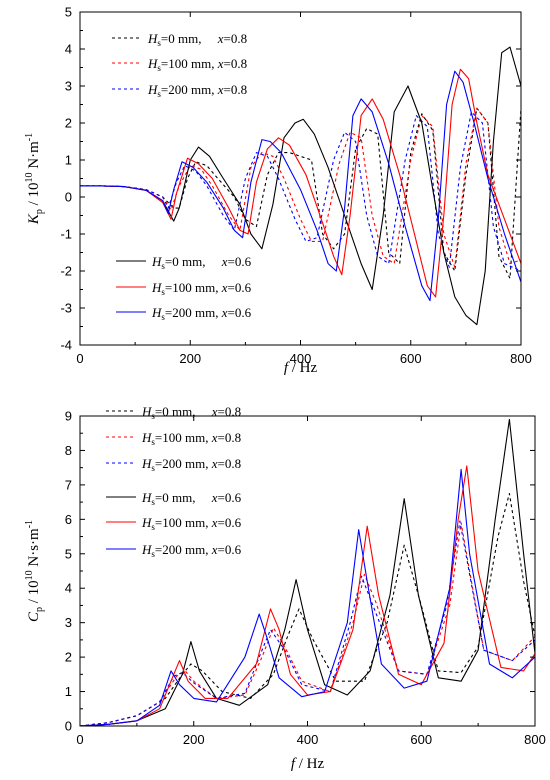  Describe the element at coordinates (68, 726) in the screenshot. I see `y-tick-label-0: 0` at that location.